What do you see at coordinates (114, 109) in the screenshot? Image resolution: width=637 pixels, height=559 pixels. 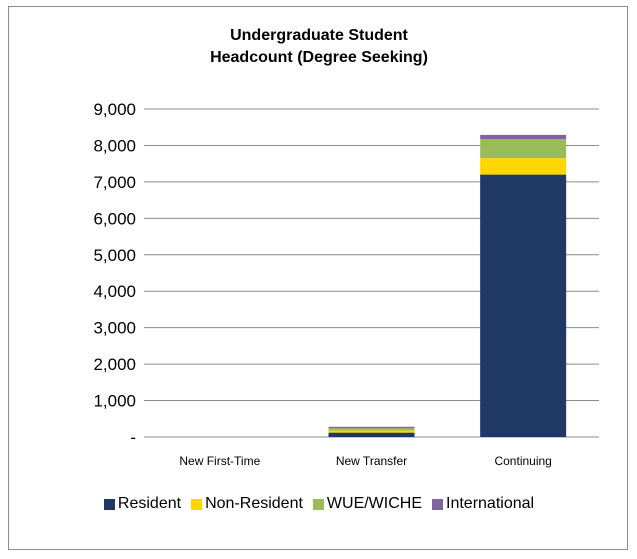 I see `y-tick-label: 9,000` at bounding box center [114, 109].